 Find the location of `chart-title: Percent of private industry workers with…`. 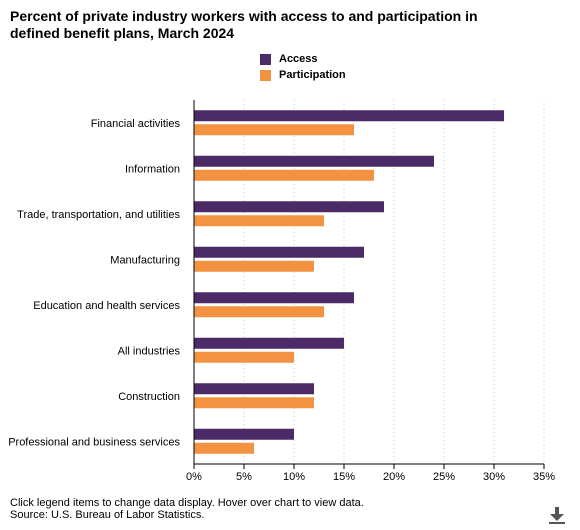

chart-title: Percent of private industry workers with… is located at coordinates (244, 24).